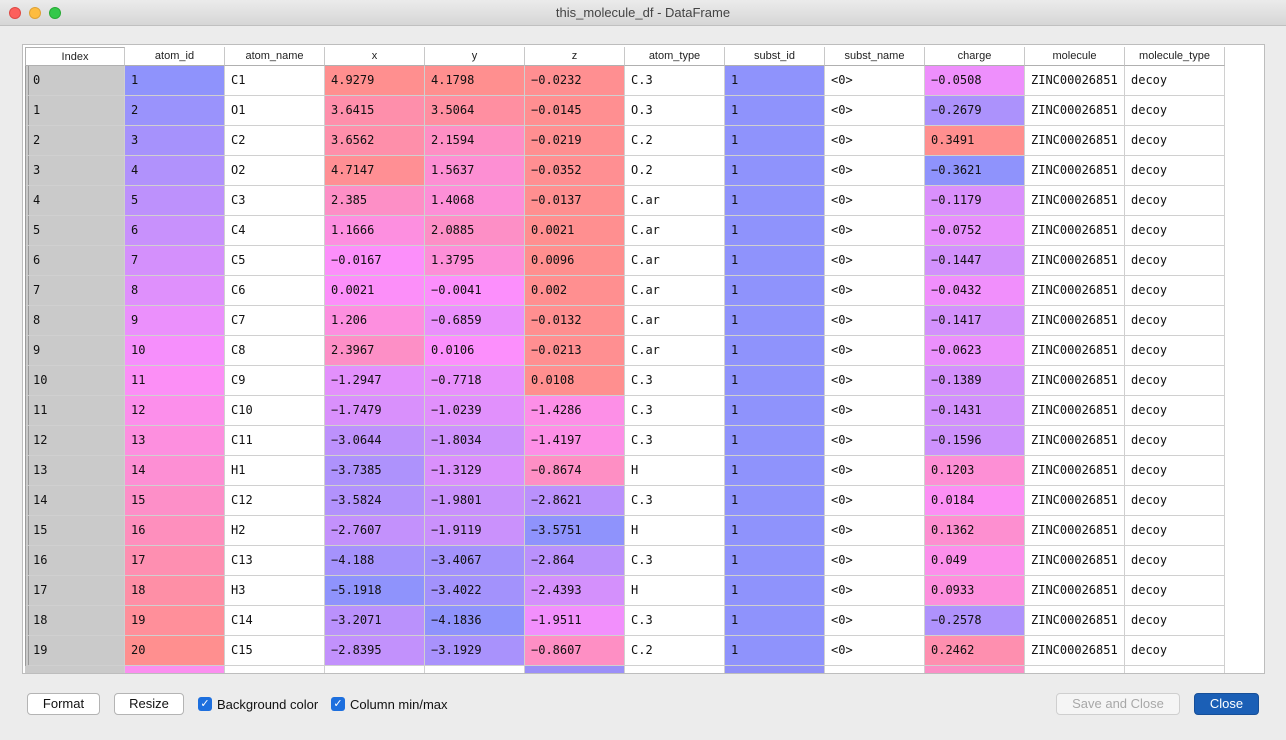  What do you see at coordinates (275, 471) in the screenshot?
I see `table-cell: H1` at bounding box center [275, 471].